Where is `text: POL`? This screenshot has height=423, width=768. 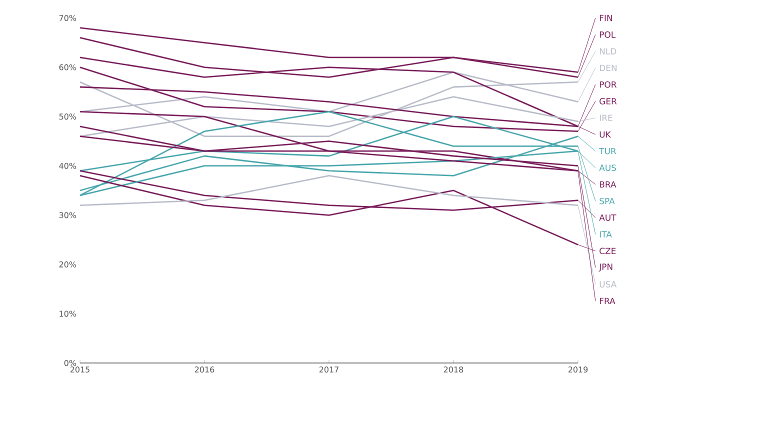 text: POL is located at coordinates (608, 34).